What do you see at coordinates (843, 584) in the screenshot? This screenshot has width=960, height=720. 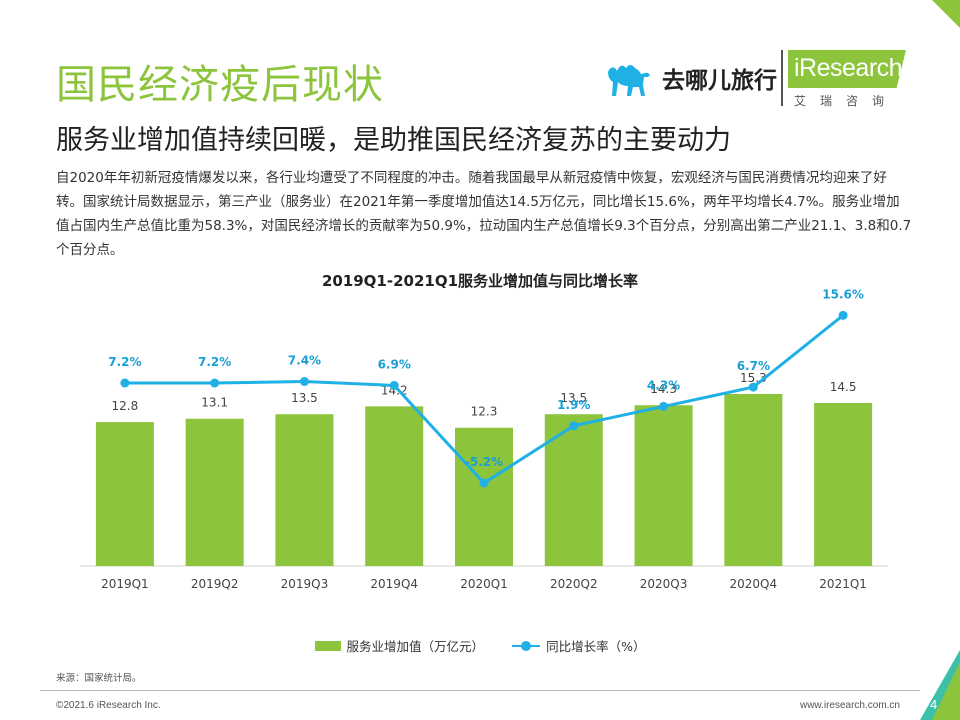 I see `x-tick-label: 2021Q1` at bounding box center [843, 584].